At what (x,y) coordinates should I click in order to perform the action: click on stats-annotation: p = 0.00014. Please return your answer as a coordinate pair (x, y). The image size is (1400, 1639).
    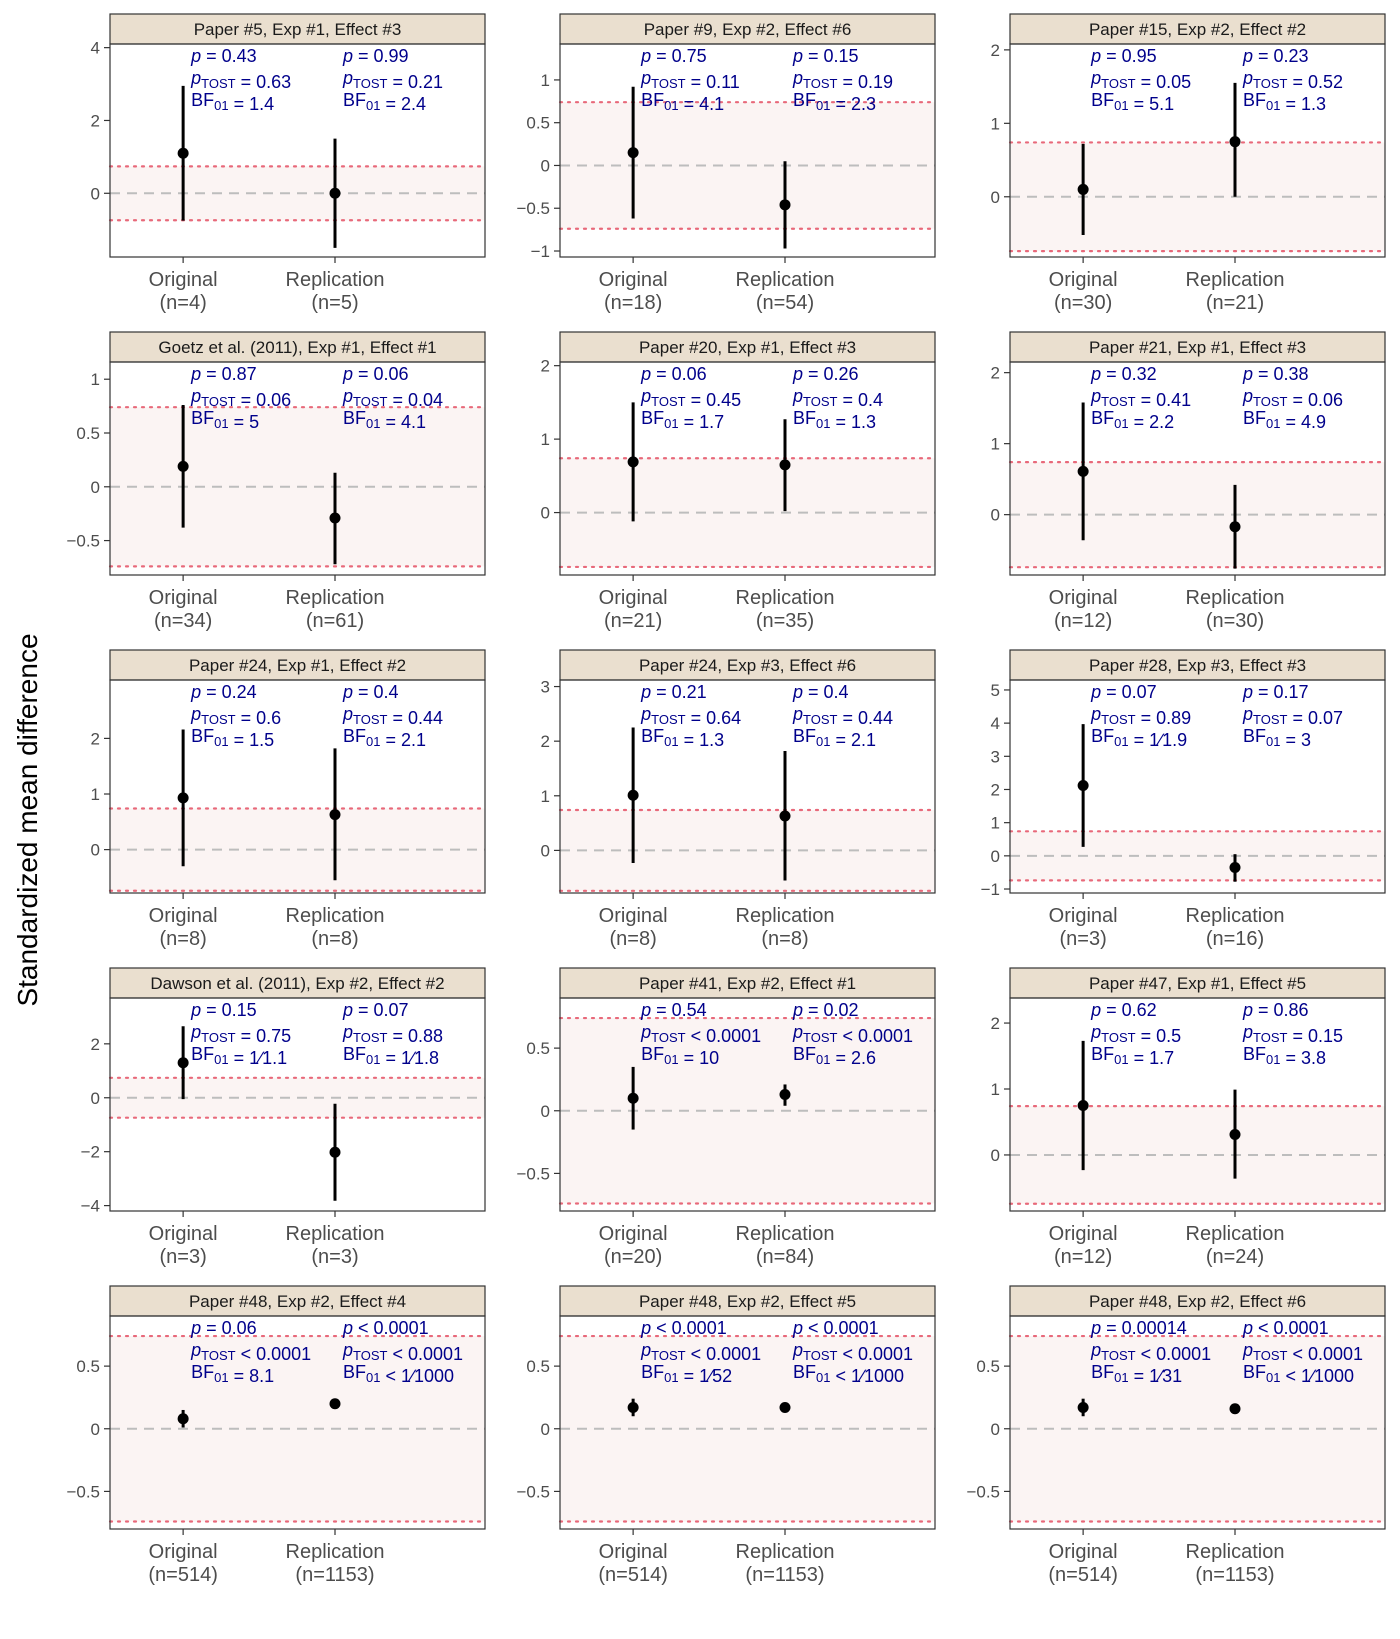
    Looking at the image, I should click on (1138, 1328).